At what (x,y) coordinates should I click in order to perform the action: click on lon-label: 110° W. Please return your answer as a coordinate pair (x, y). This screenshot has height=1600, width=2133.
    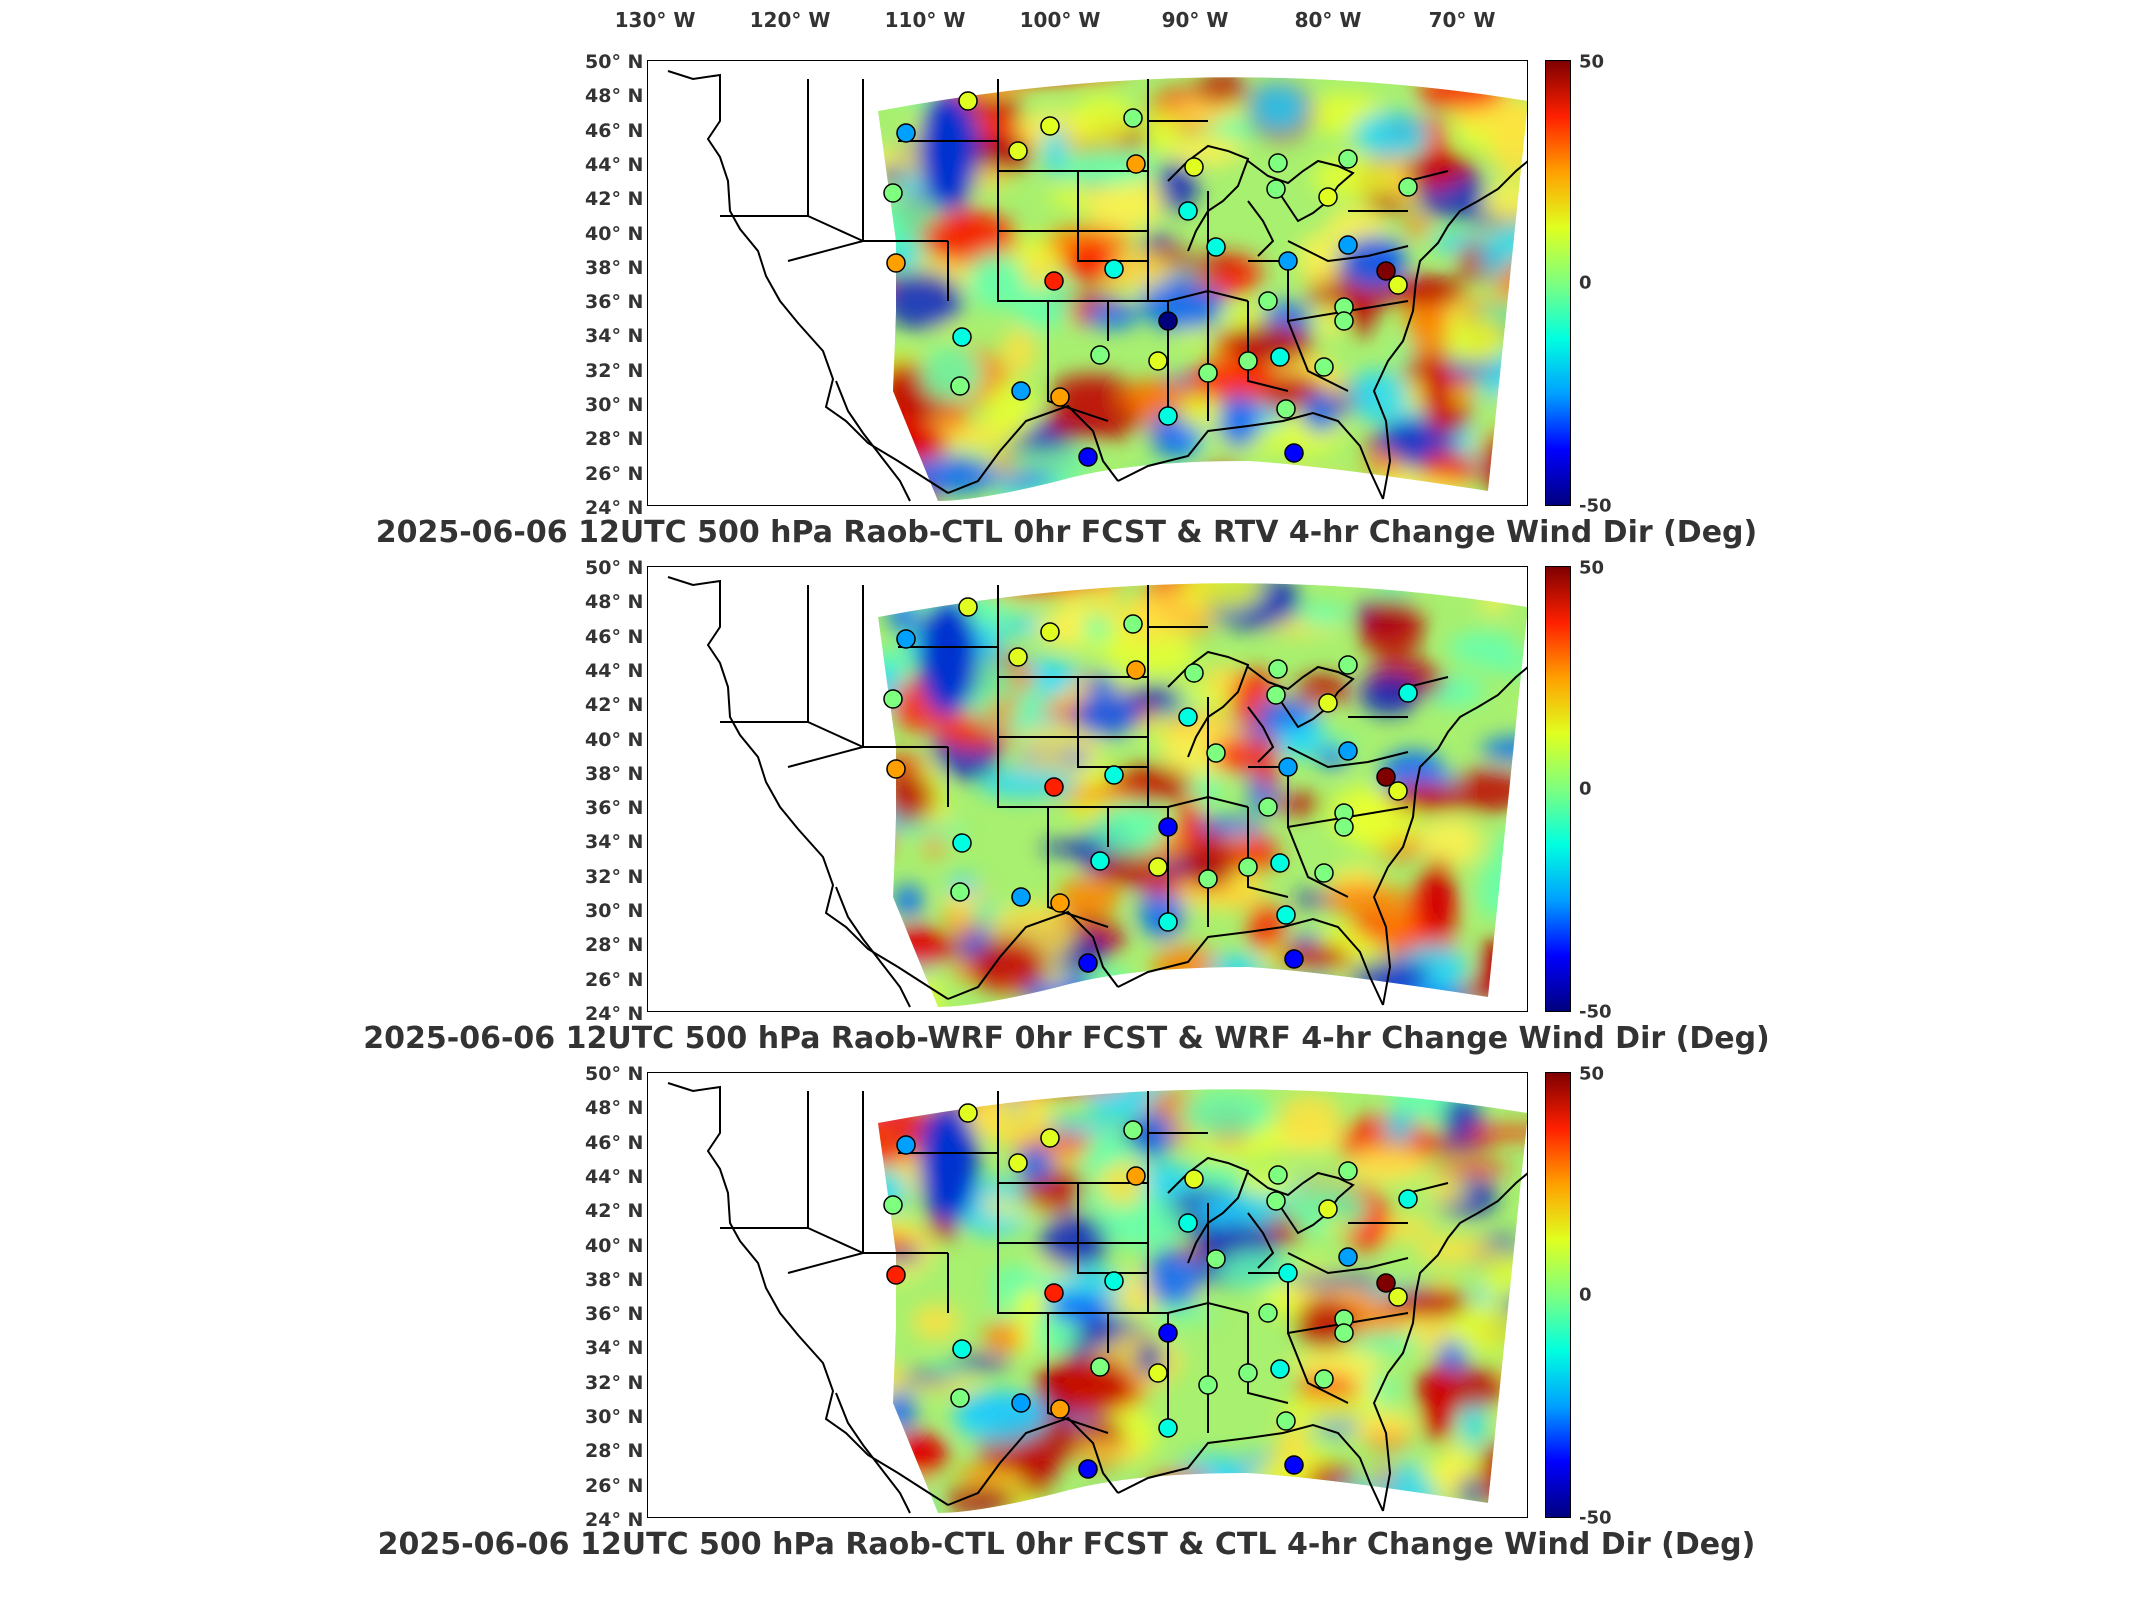
    Looking at the image, I should click on (925, 20).